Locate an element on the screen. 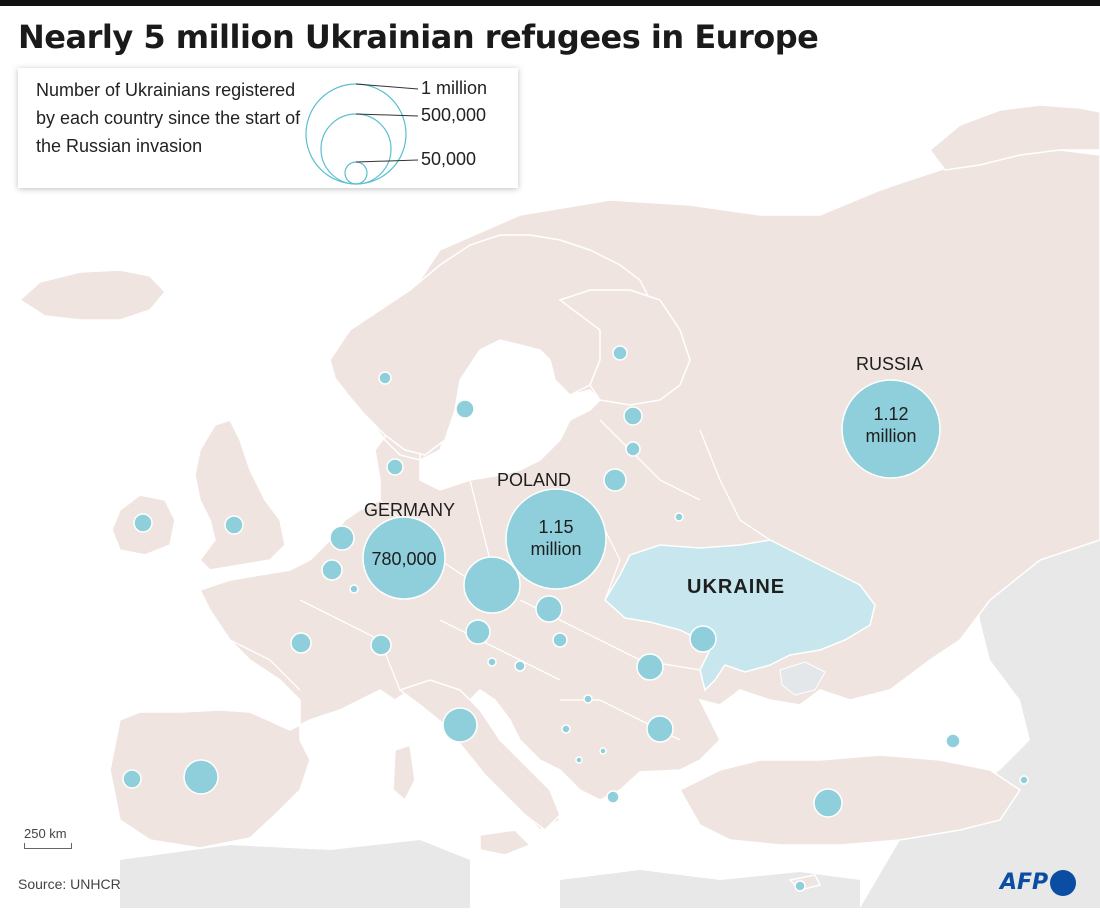 Image resolution: width=1100 pixels, height=913 pixels. bubble-bulgaria is located at coordinates (560, 640).